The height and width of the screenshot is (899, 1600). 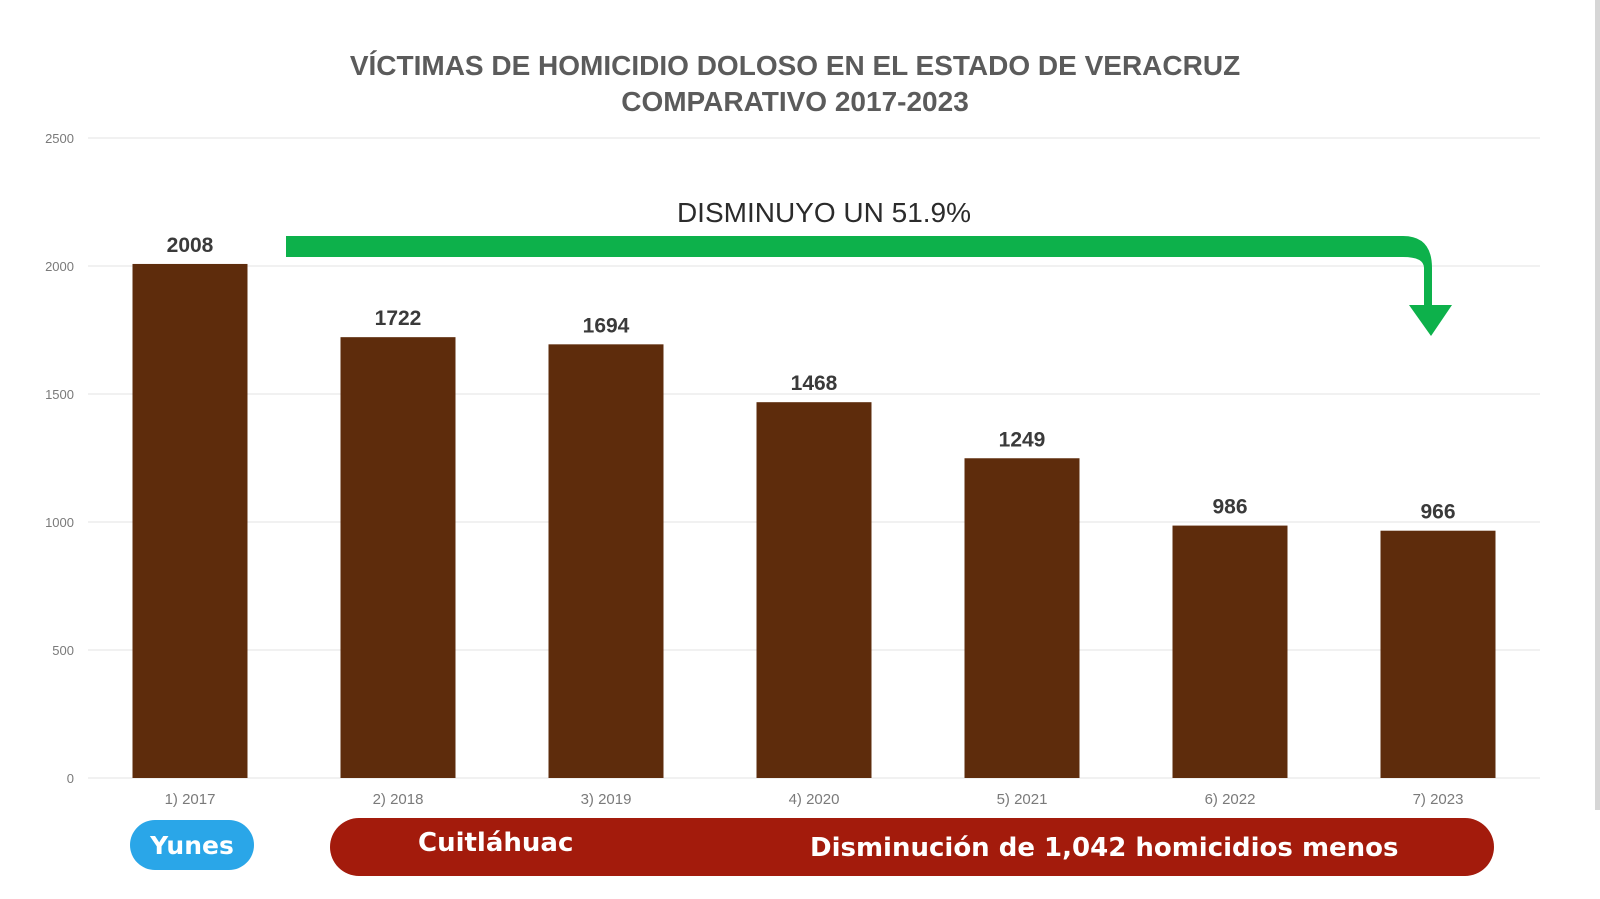 I want to click on decrease-summary: Disminución de 1,042 homicidios menos, so click(x=1104, y=848).